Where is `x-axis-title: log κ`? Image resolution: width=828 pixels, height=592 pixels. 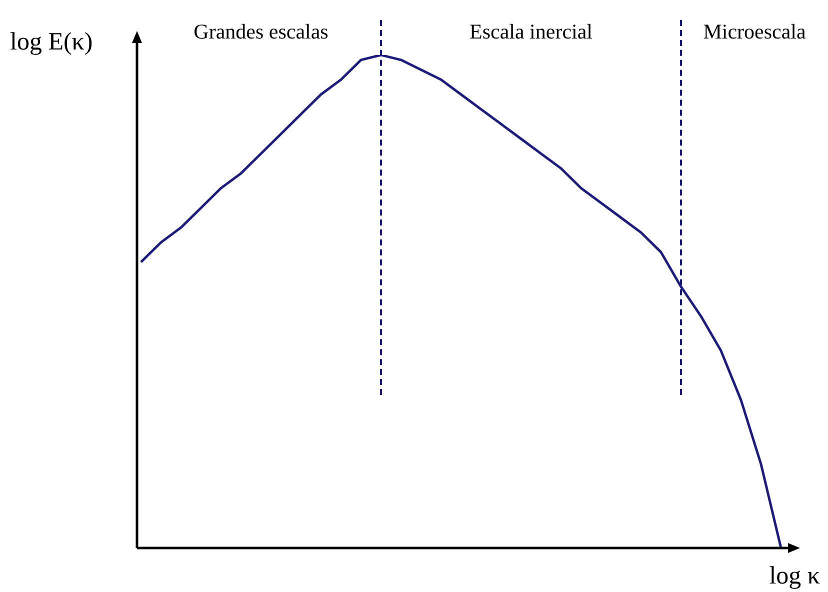 x-axis-title: log κ is located at coordinates (794, 576).